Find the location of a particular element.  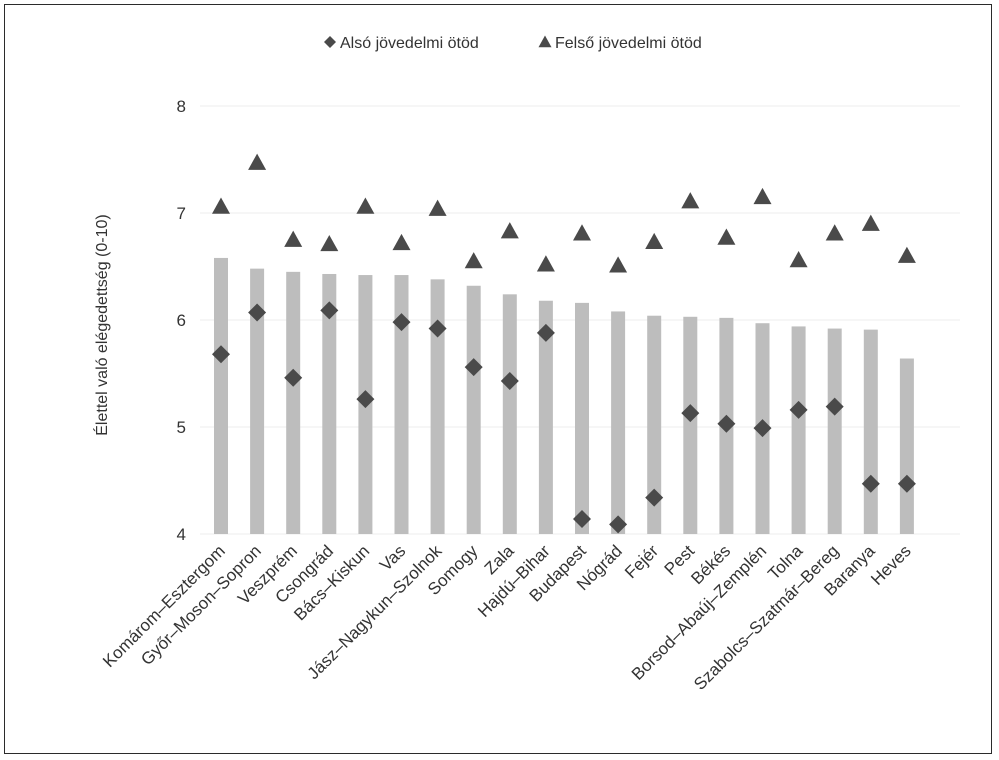

y-axis-ticks: 4 5 6 7 8 is located at coordinates (181, 320).